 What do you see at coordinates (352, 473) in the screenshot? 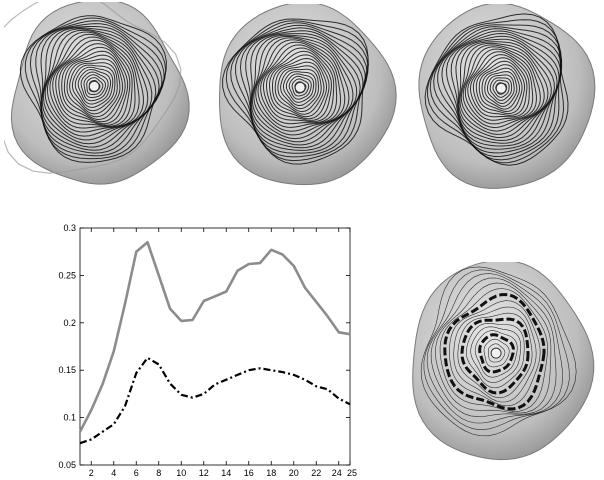
I see `x-tick-label: 25` at bounding box center [352, 473].